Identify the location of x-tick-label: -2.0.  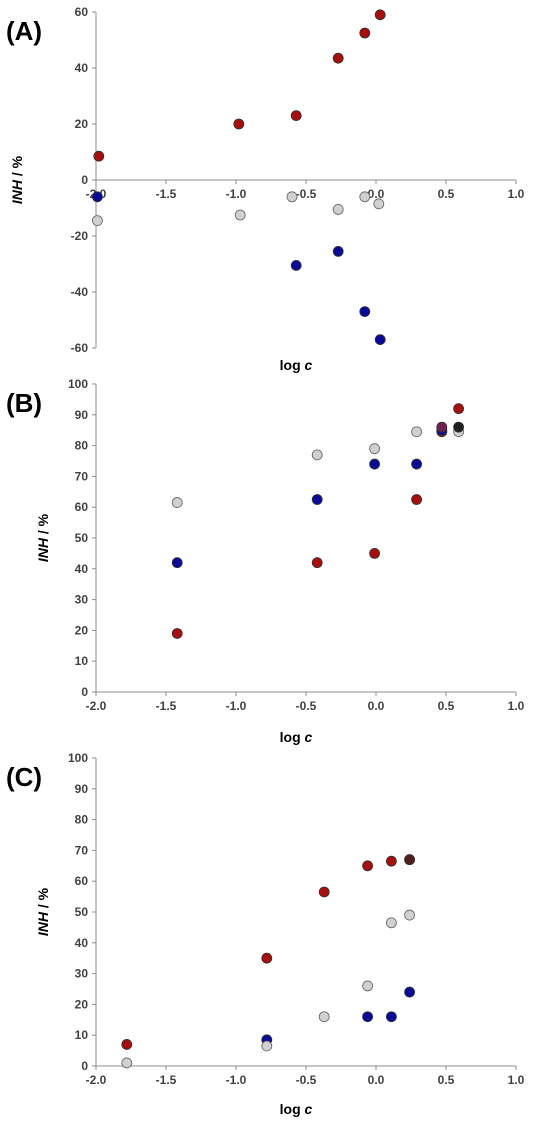
(96, 1080).